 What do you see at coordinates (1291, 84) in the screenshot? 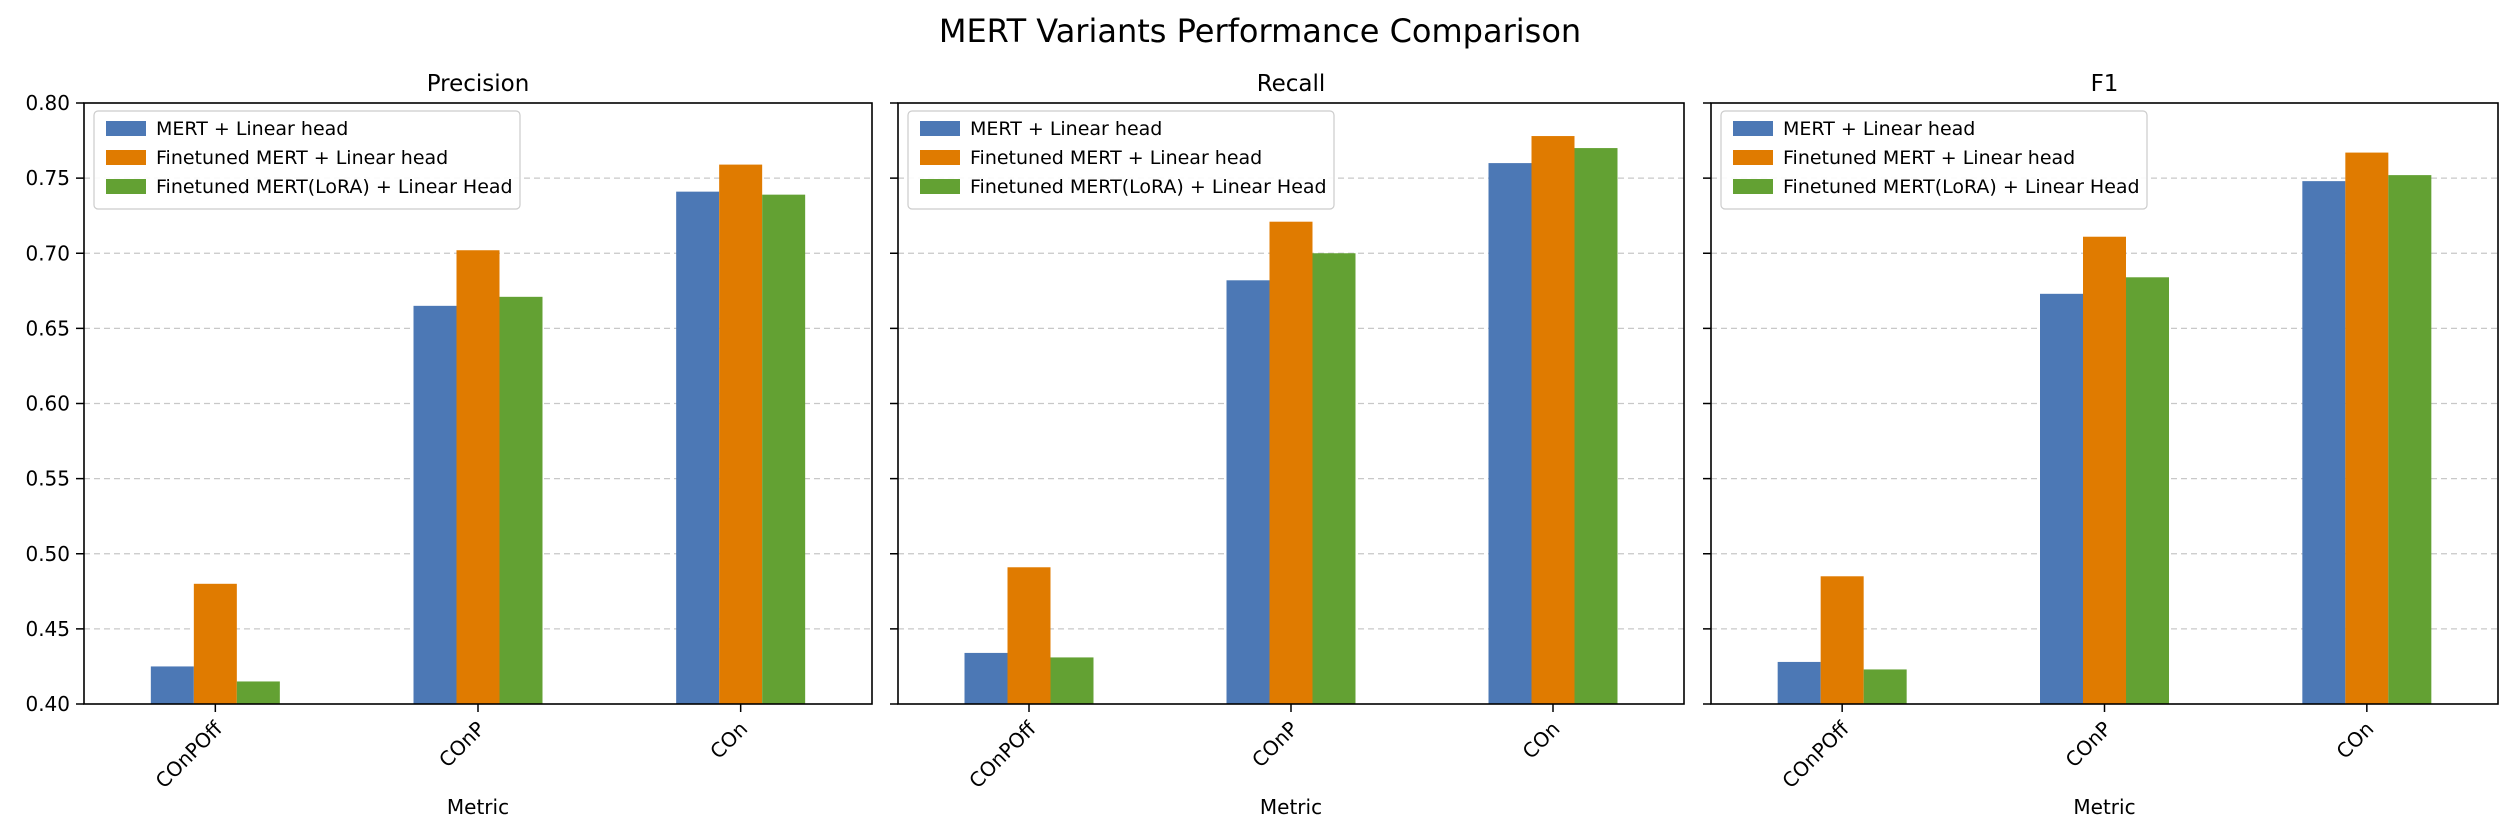
I see `subplot-title: Recall` at bounding box center [1291, 84].